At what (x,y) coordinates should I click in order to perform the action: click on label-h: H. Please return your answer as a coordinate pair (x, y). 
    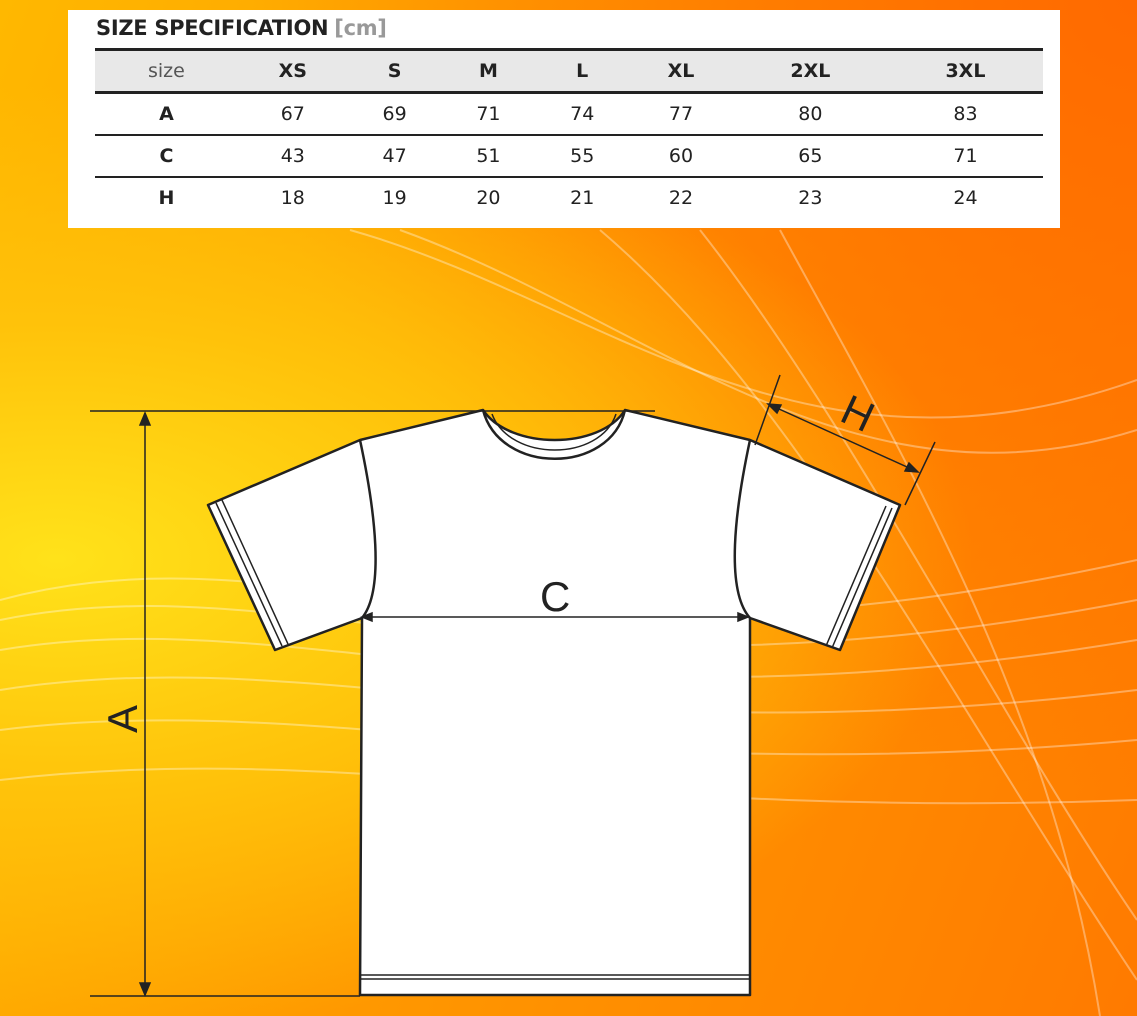
    Looking at the image, I should click on (857, 413).